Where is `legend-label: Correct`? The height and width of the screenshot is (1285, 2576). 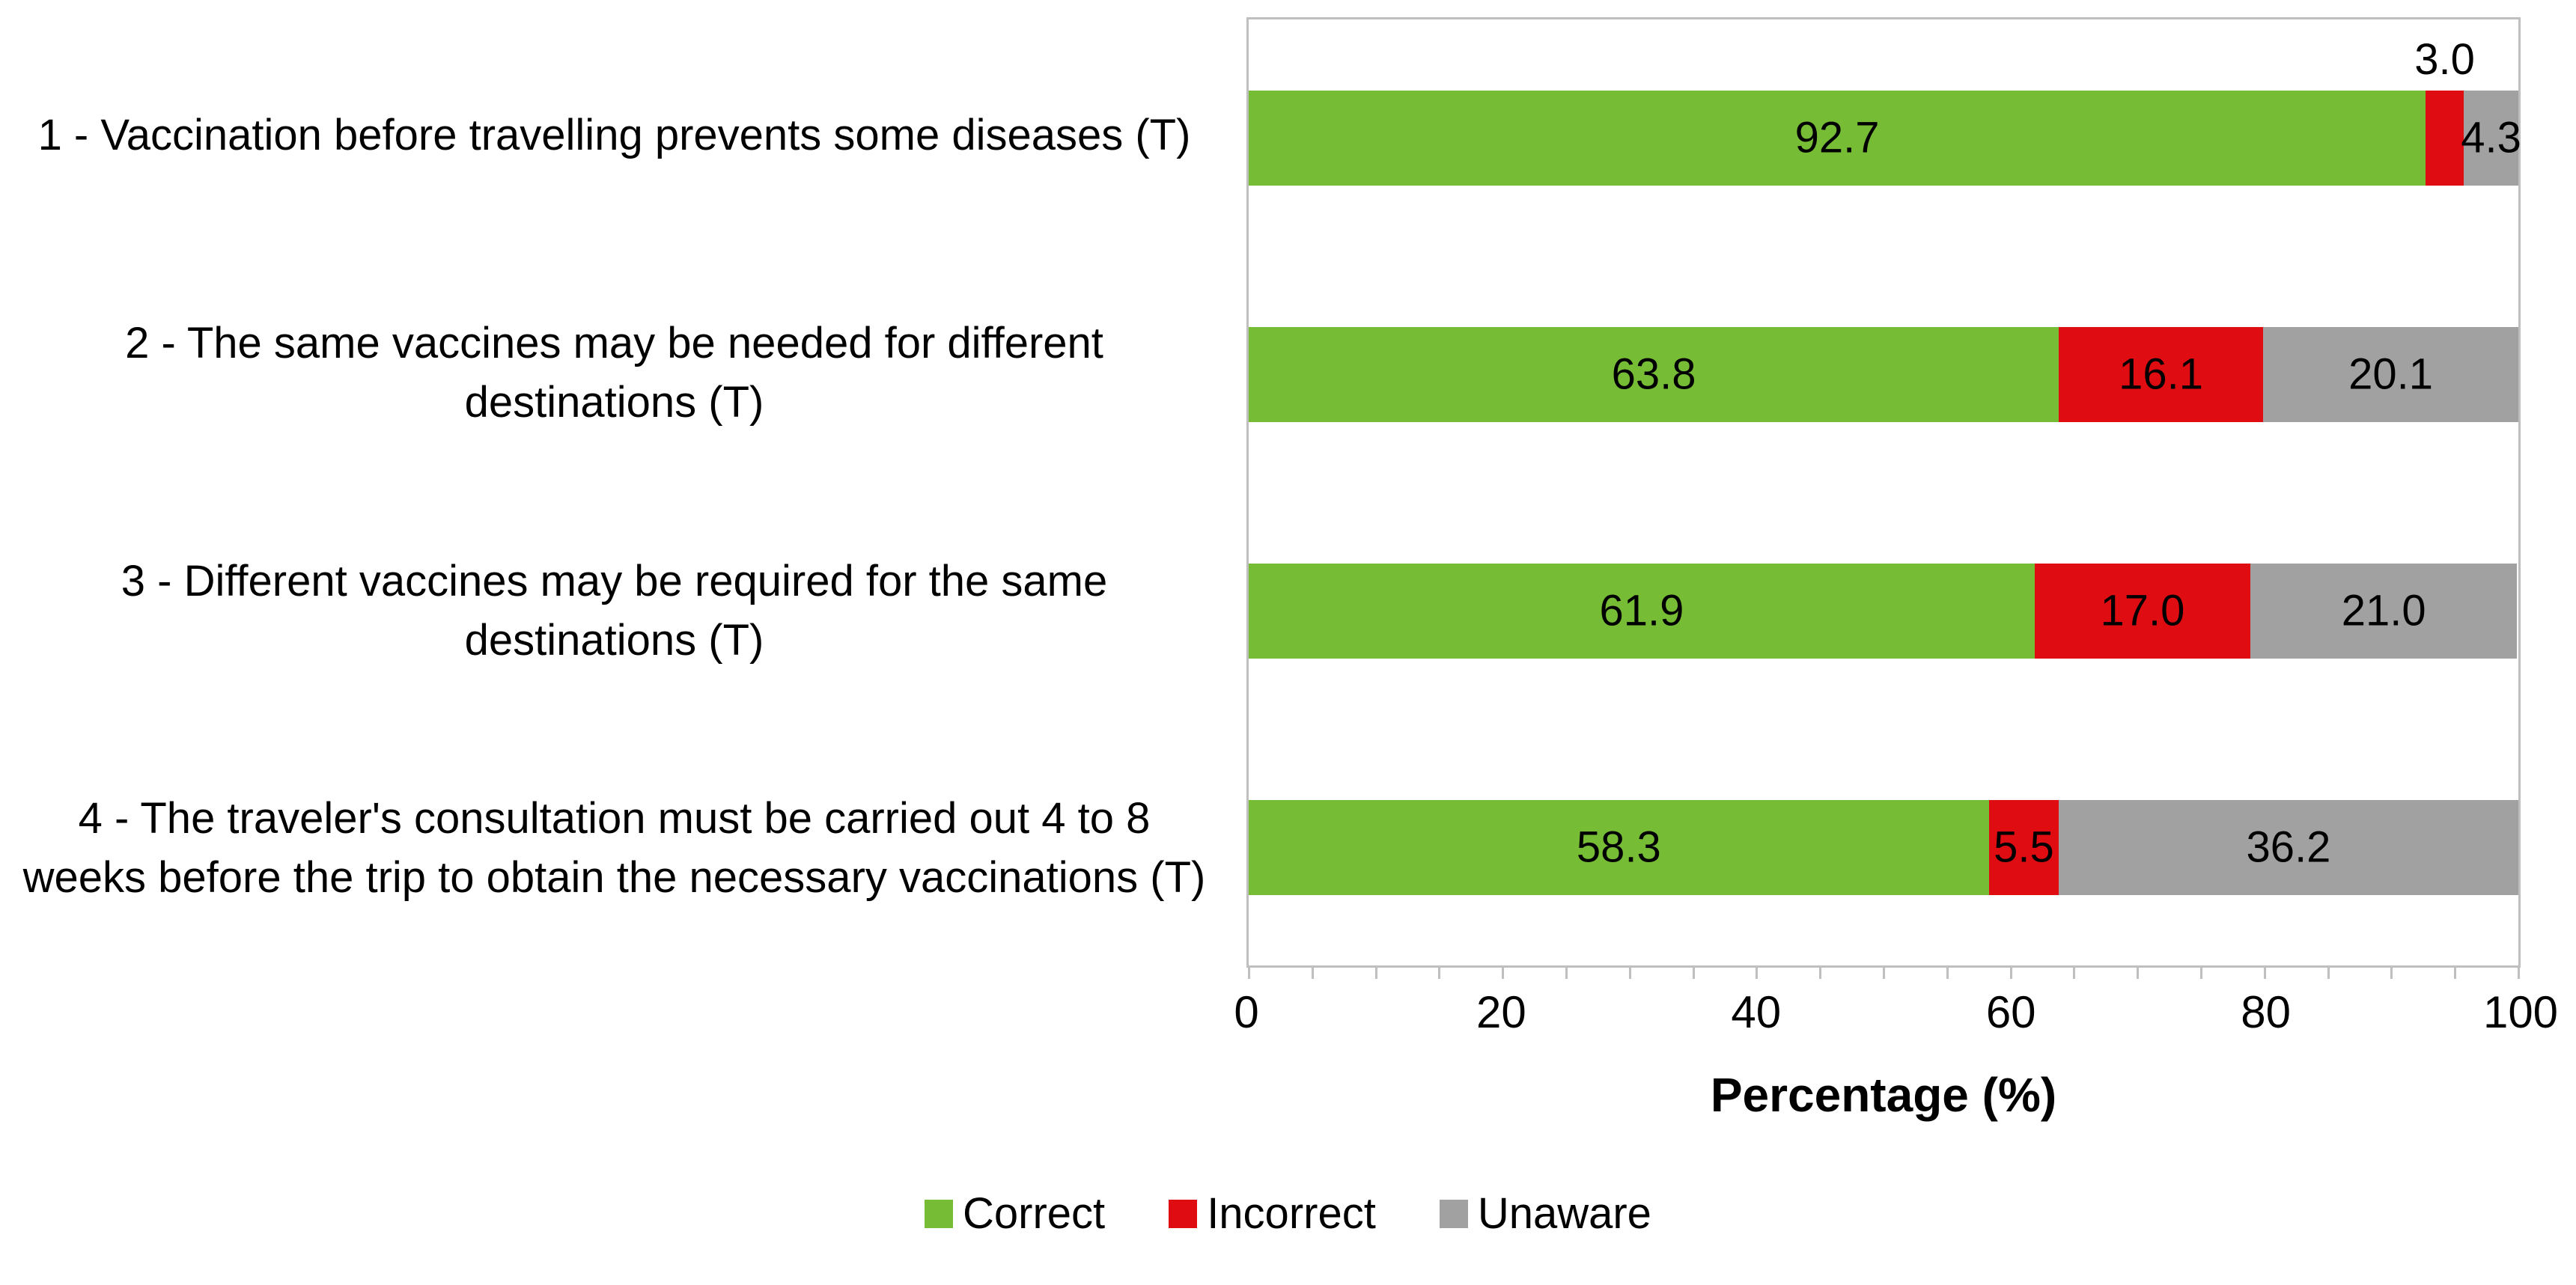
legend-label: Correct is located at coordinates (1034, 1213).